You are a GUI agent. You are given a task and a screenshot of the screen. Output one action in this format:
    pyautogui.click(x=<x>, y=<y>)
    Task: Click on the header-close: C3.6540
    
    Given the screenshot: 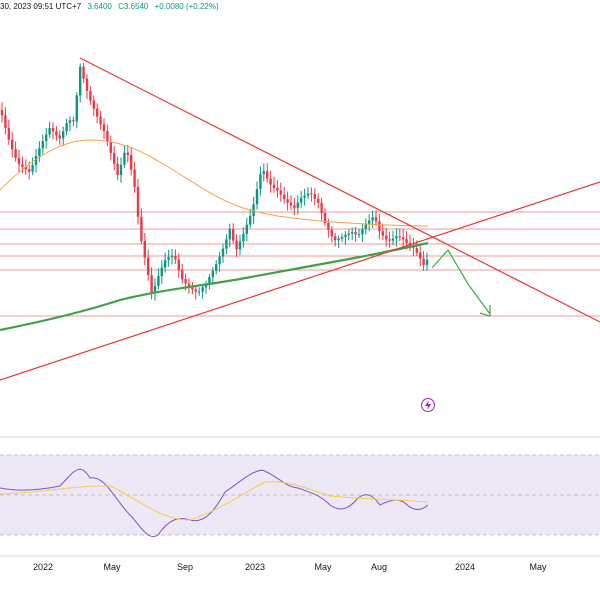 What is the action you would take?
    pyautogui.click(x=133, y=6)
    